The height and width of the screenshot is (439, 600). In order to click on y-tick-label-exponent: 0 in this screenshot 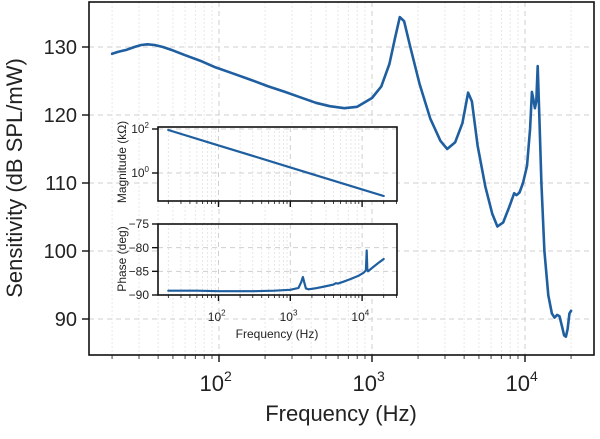, I will do `click(147, 169)`.